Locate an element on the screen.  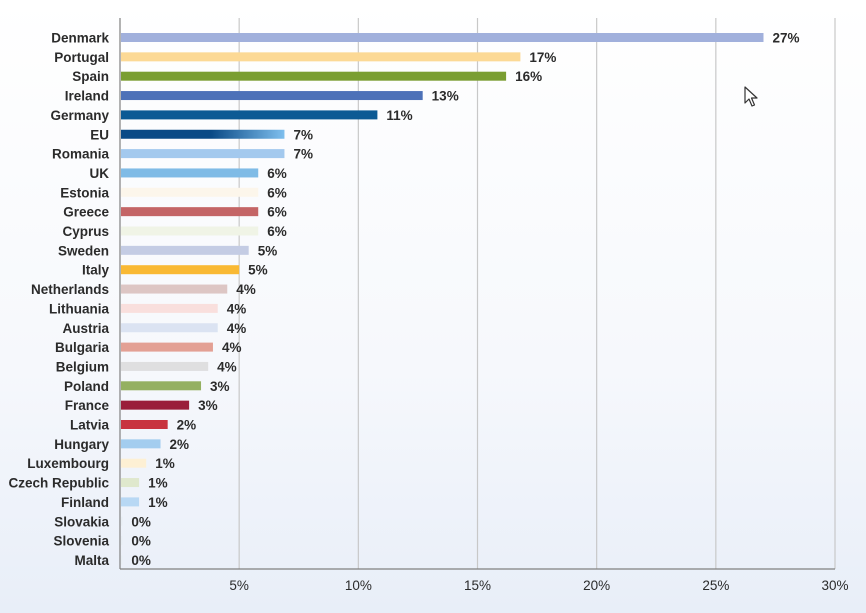
bar-malta is located at coordinates (122, 560).